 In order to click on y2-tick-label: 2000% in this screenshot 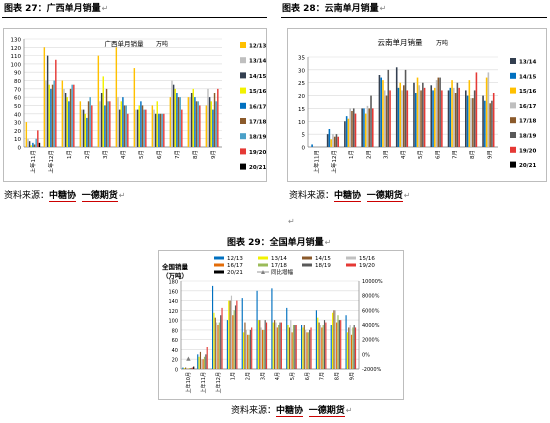, I will do `click(371, 341)`.